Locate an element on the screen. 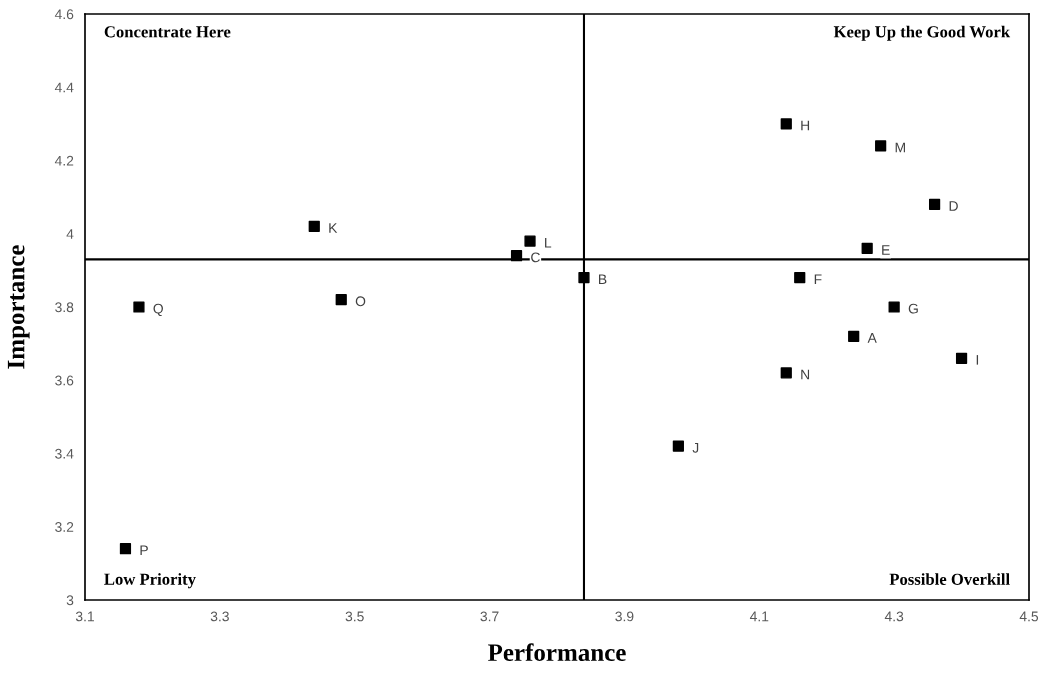  x-tick-label: 3.5 is located at coordinates (354, 616).